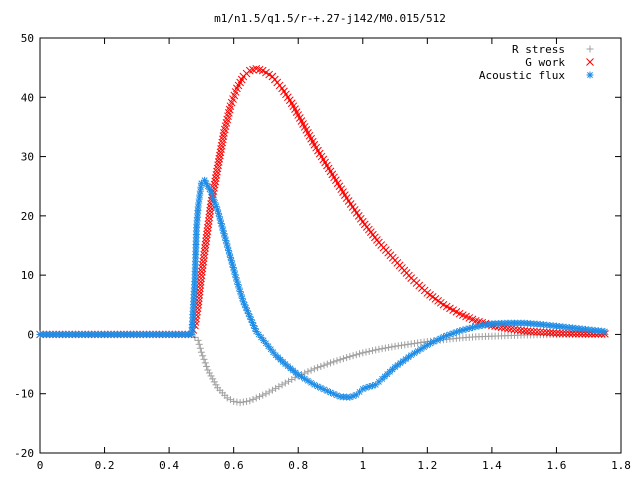 The image size is (640, 480). Describe the element at coordinates (40, 465) in the screenshot. I see `x-tick-label: 0` at that location.